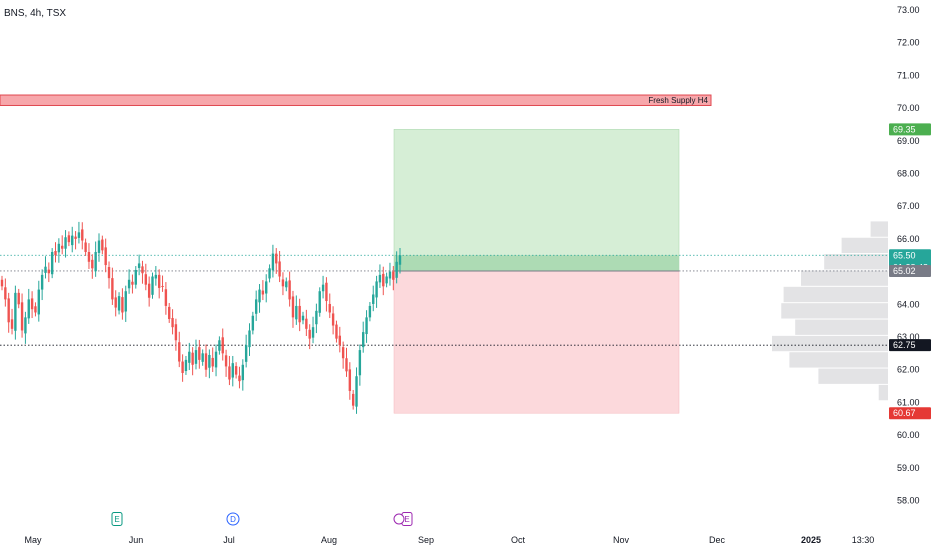 This screenshot has height=550, width=932. Describe the element at coordinates (229, 540) in the screenshot. I see `x-tick-label: Jul` at that location.